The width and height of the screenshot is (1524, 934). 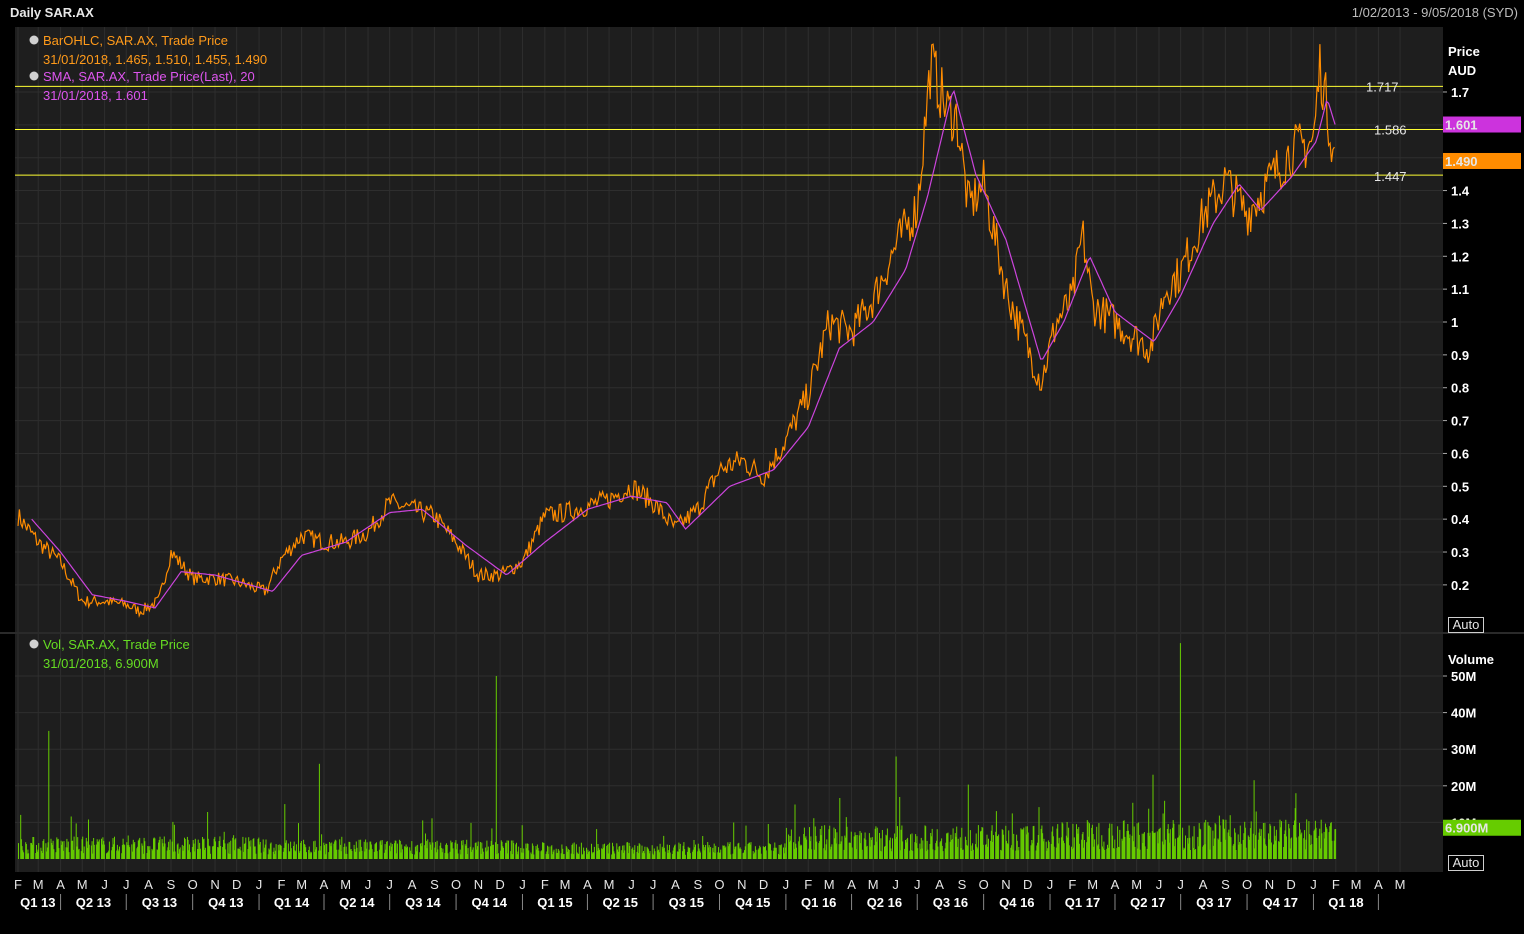 What do you see at coordinates (292, 902) in the screenshot?
I see `quarter-tick-label: Q1 14` at bounding box center [292, 902].